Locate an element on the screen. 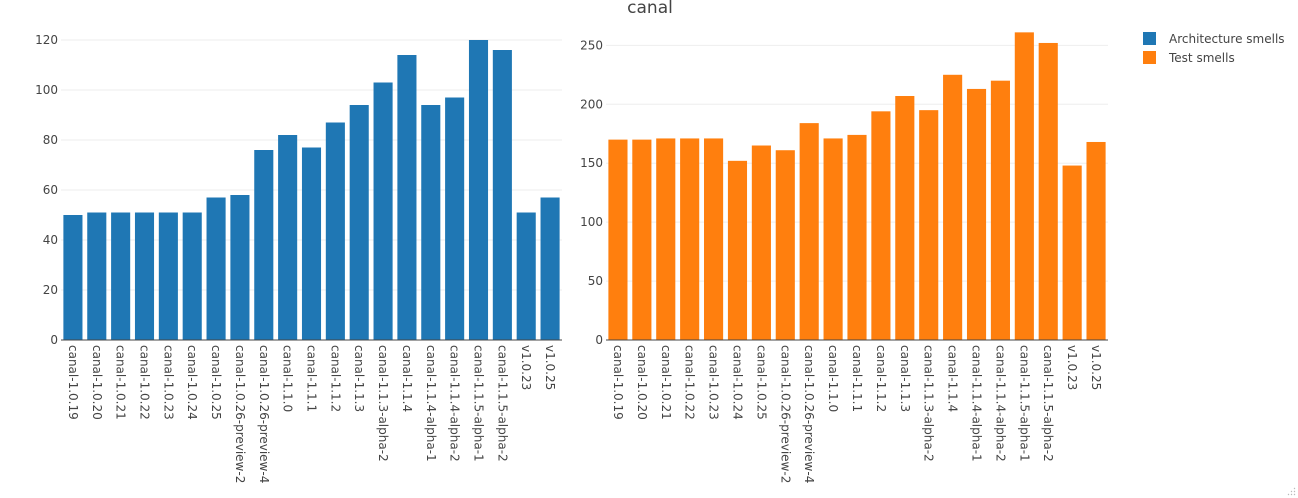 Image resolution: width=1298 pixels, height=498 pixels. x-tick-label: canal-1.1.5-alpha-2 is located at coordinates (502, 403).